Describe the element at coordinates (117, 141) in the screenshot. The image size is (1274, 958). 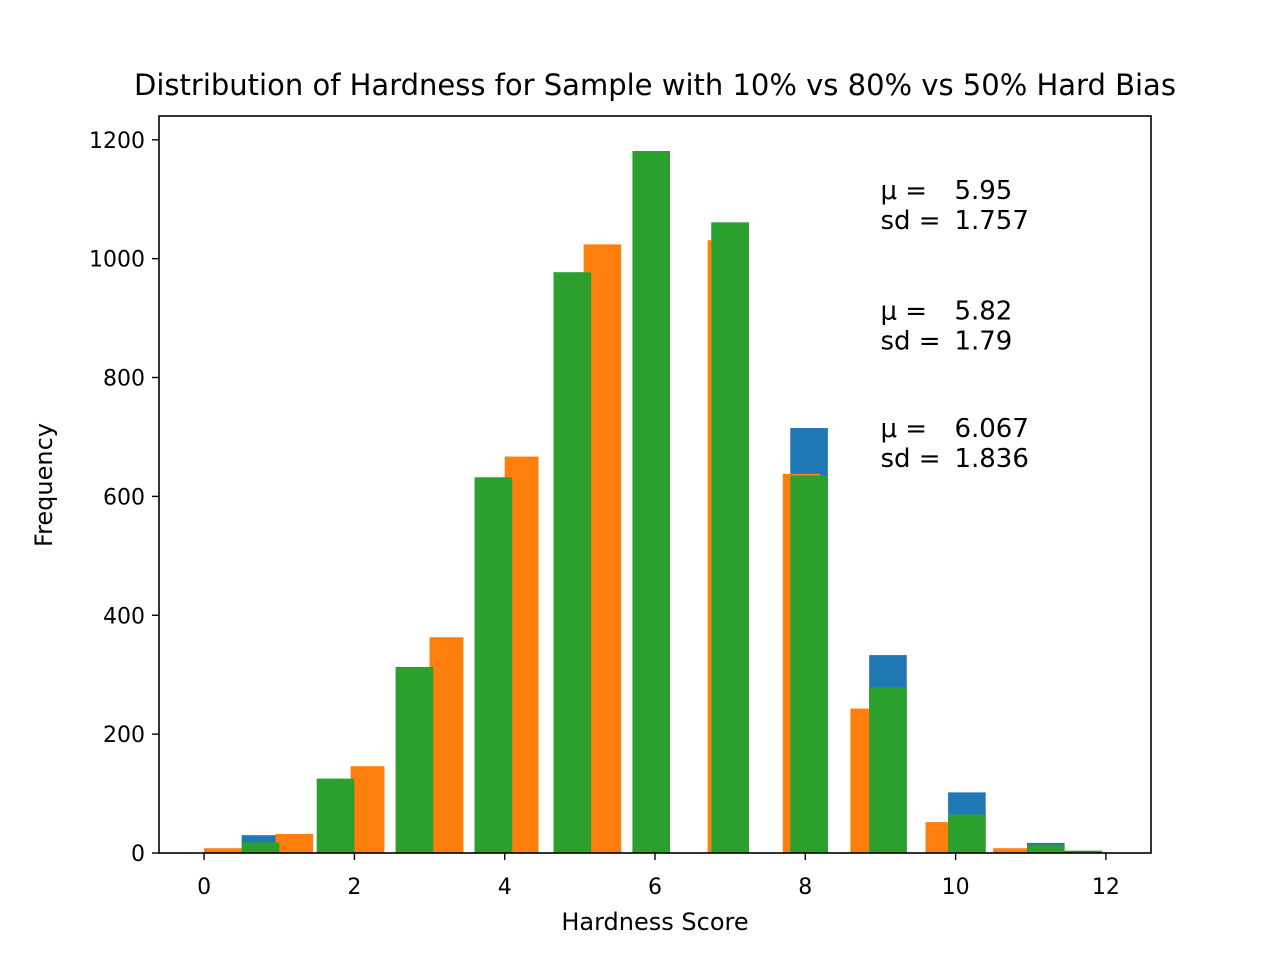
I see `y-tick-label: 1200` at that location.